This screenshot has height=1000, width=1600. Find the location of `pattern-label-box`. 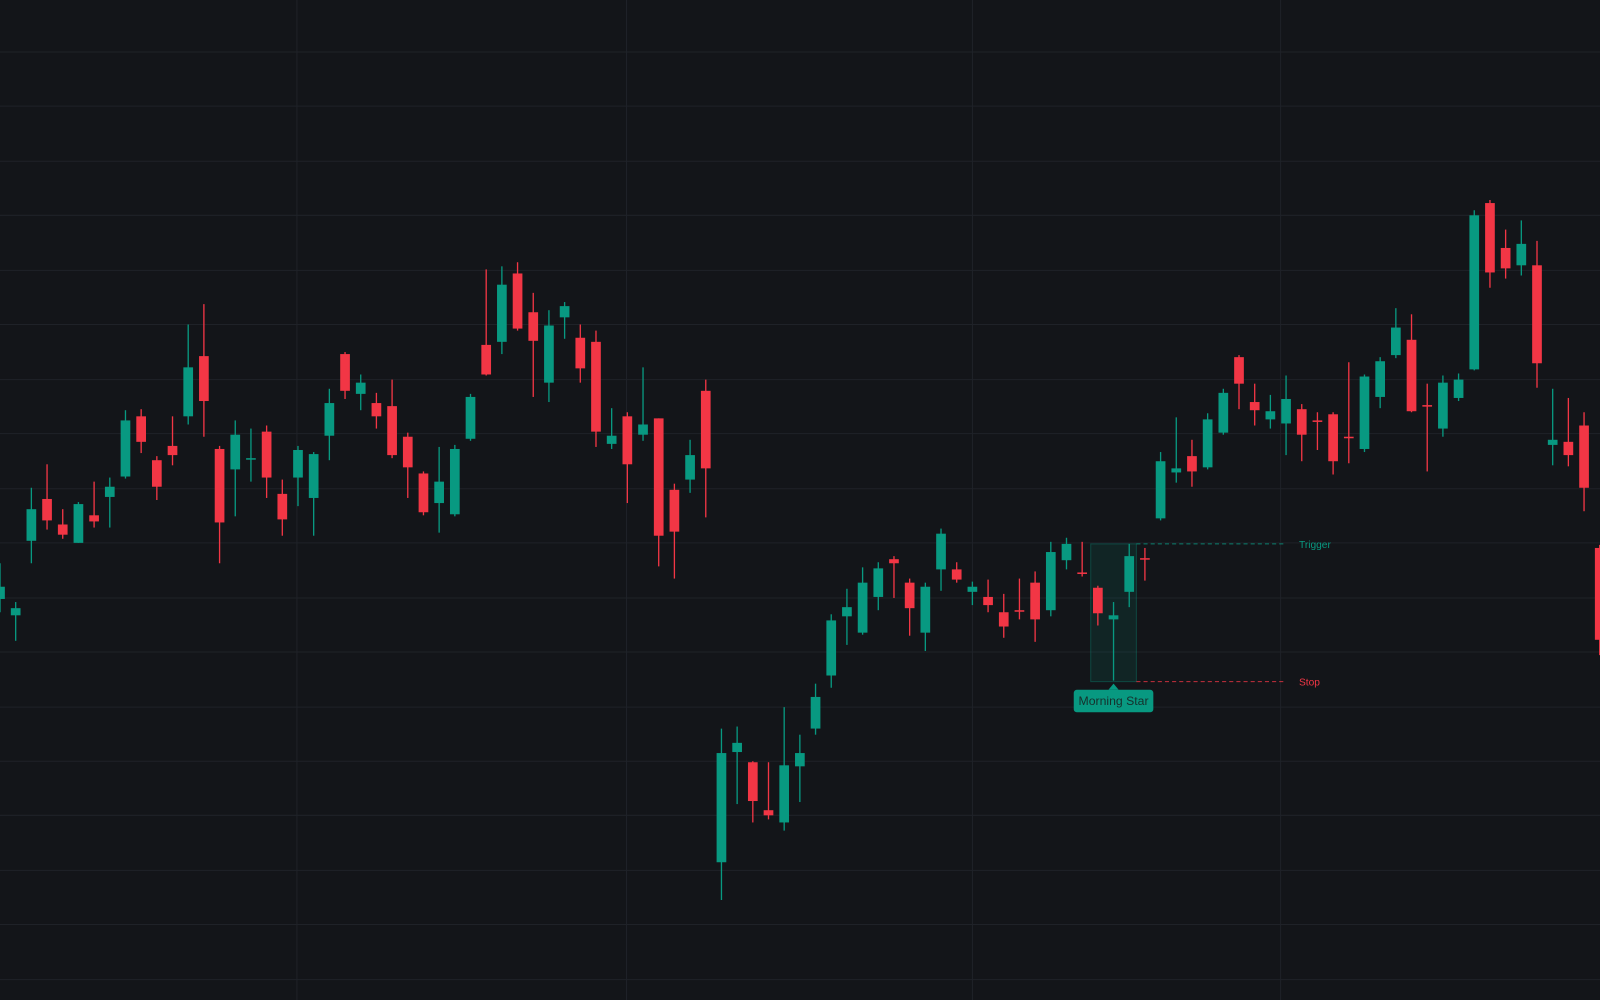

pattern-label-box is located at coordinates (1113, 701).